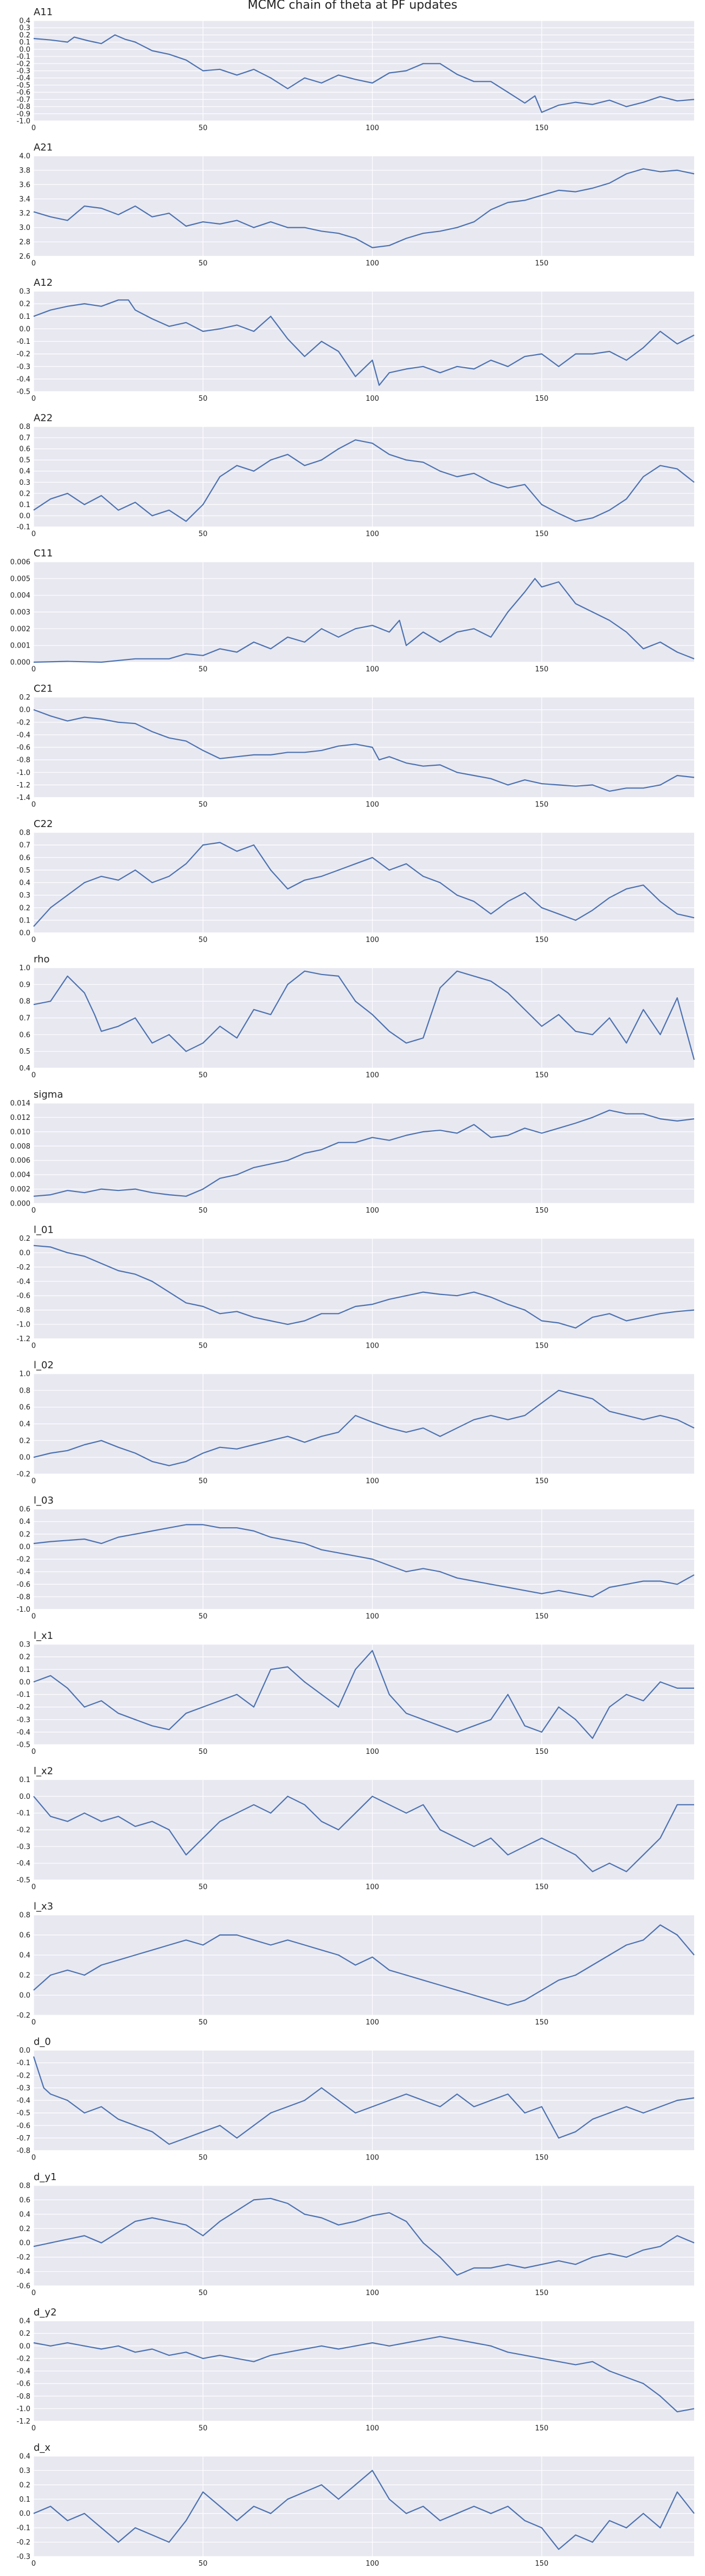 The height and width of the screenshot is (2576, 705). Describe the element at coordinates (24, 199) in the screenshot. I see `y-tick-label: 3.4` at that location.